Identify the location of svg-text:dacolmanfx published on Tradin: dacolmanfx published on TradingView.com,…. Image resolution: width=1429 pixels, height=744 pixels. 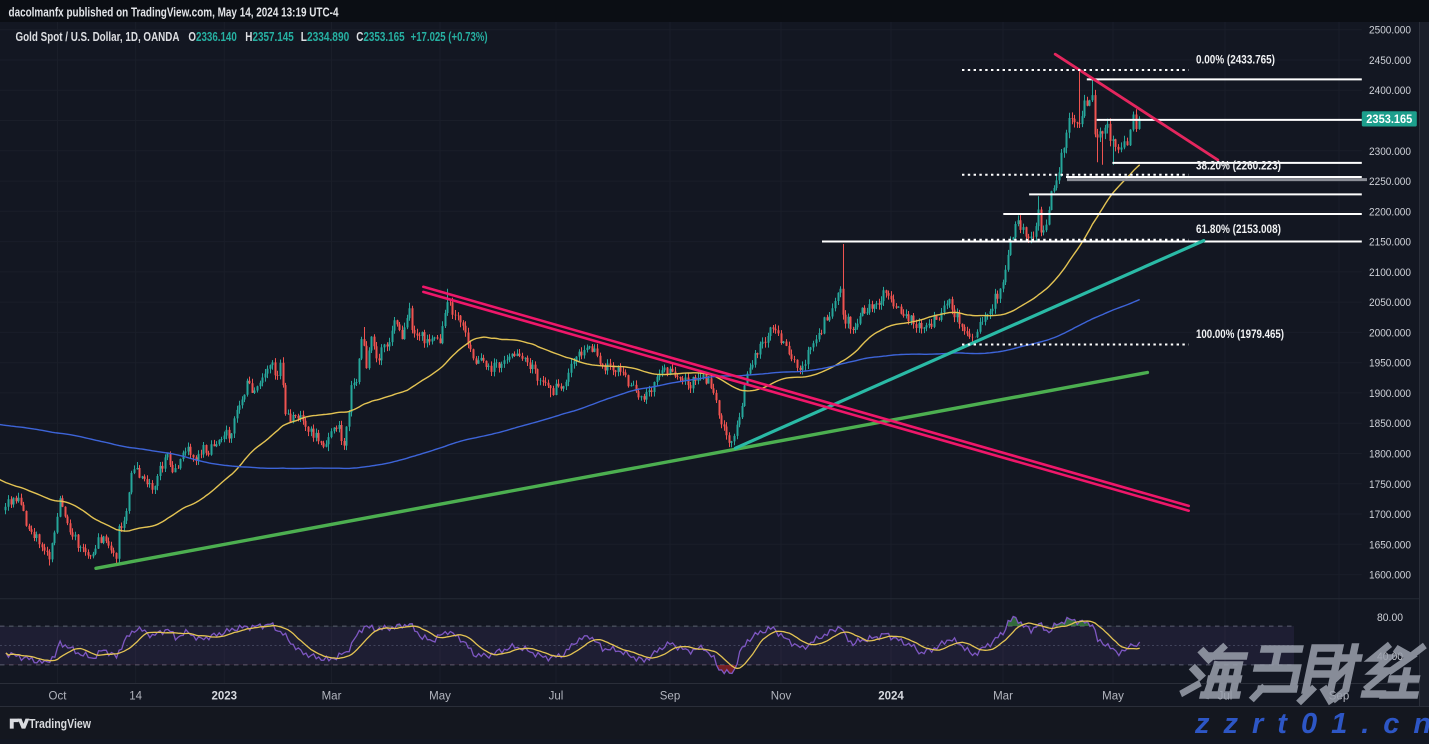
(174, 12).